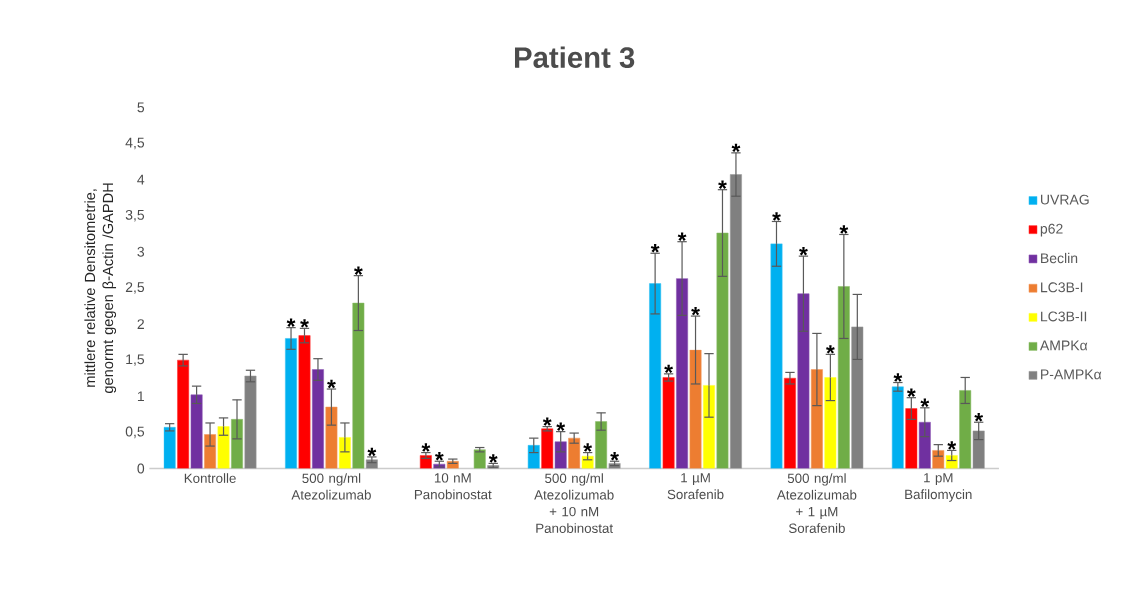  What do you see at coordinates (1071, 374) in the screenshot?
I see `legend-label: P-AMPKα` at bounding box center [1071, 374].